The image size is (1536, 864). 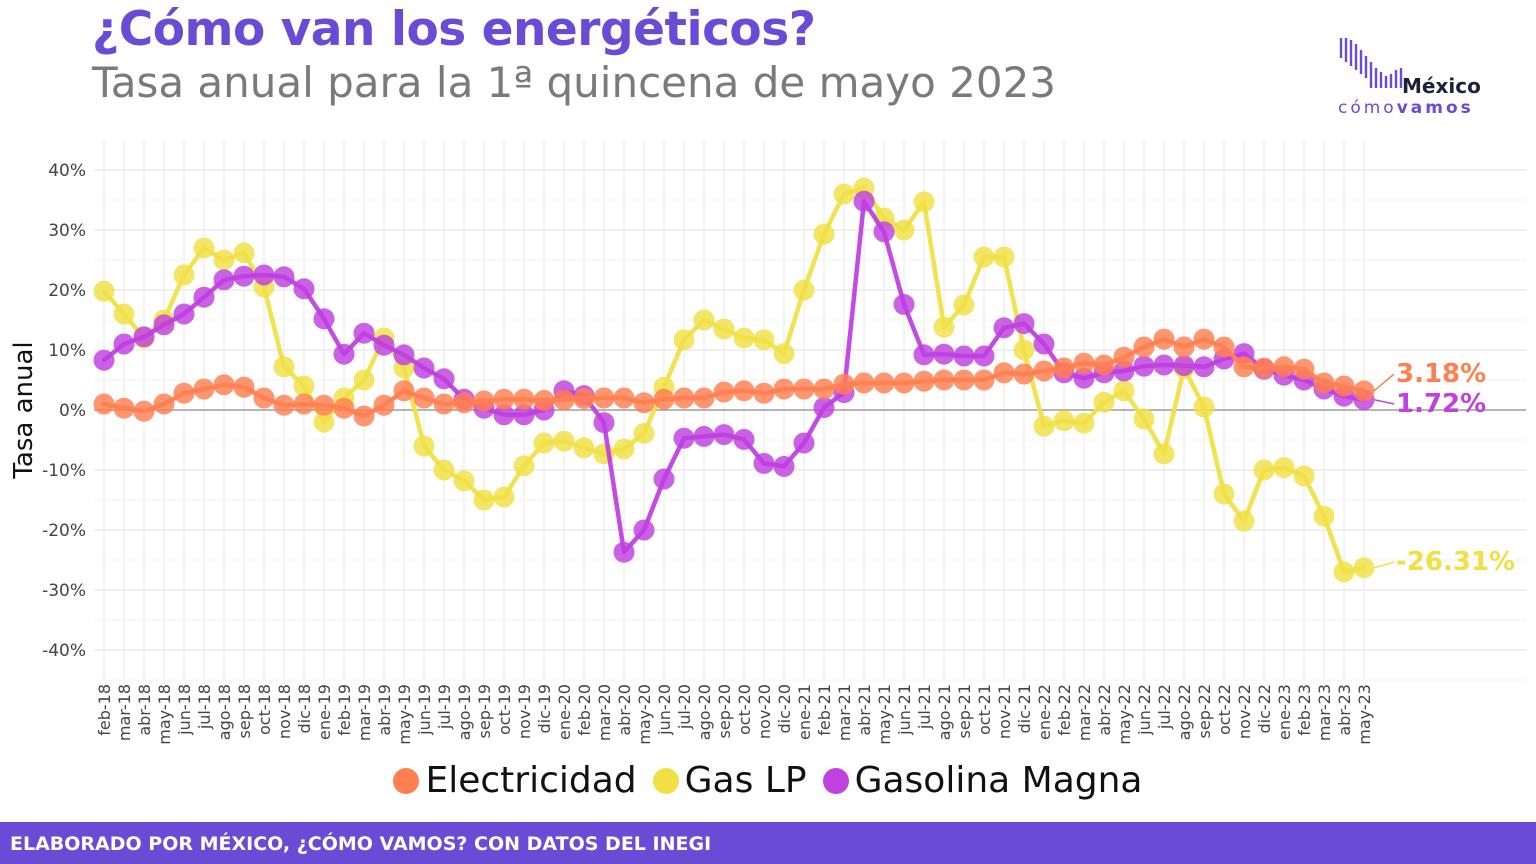 I want to click on y-tick-label: -20%, so click(x=64, y=531).